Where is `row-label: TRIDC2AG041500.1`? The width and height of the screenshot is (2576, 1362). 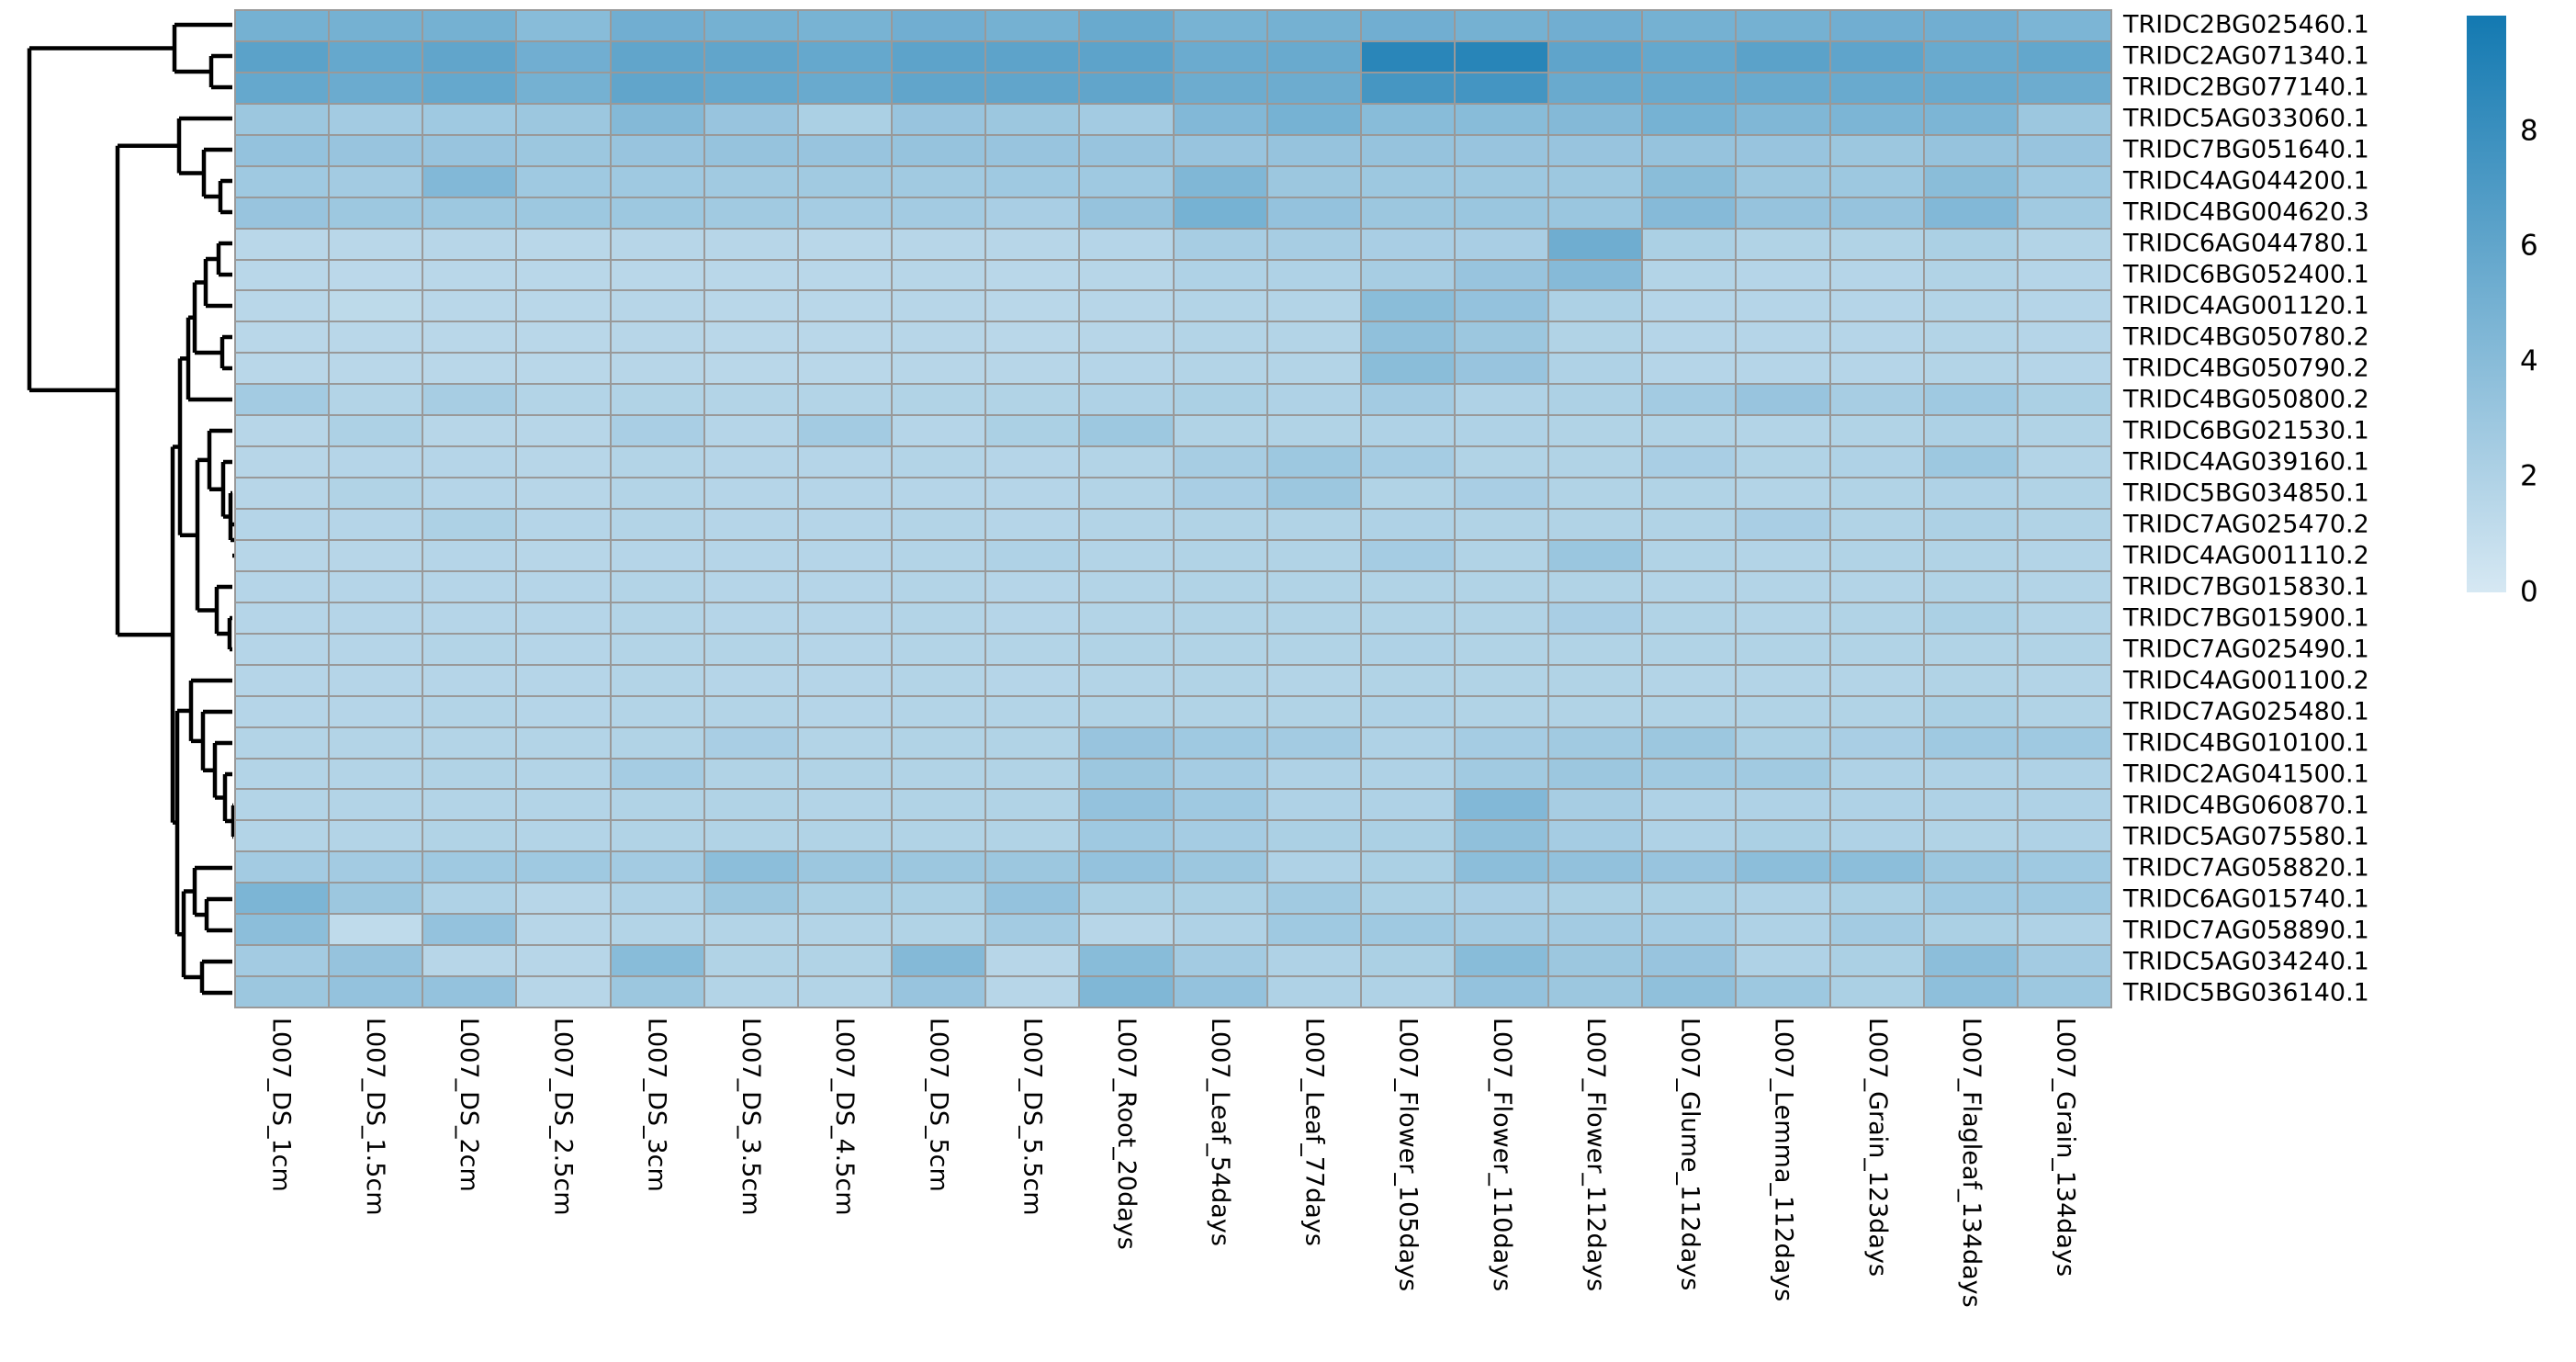 row-label: TRIDC2AG041500.1 is located at coordinates (2246, 774).